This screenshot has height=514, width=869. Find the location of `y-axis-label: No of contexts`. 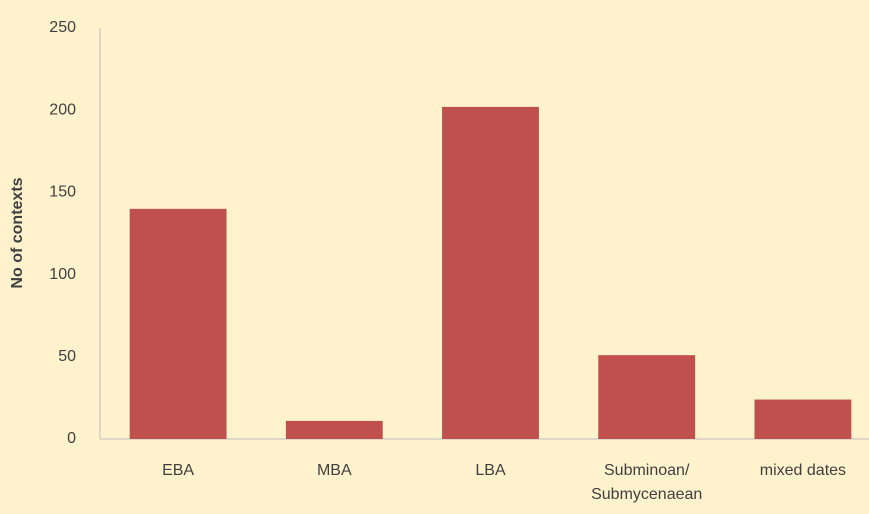

y-axis-label: No of contexts is located at coordinates (17, 232).